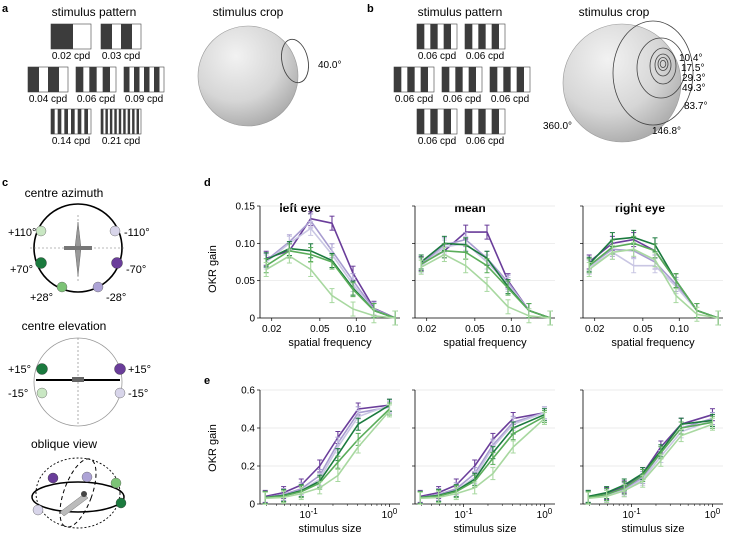 The image size is (730, 545). What do you see at coordinates (64, 193) in the screenshot?
I see `panel-c-azimuth-title: centre azimuth` at bounding box center [64, 193].